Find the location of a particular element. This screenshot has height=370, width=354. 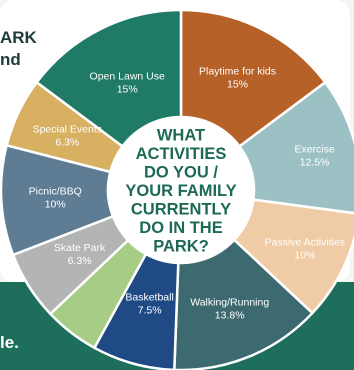

center-question-line: DO YOU / is located at coordinates (181, 173).